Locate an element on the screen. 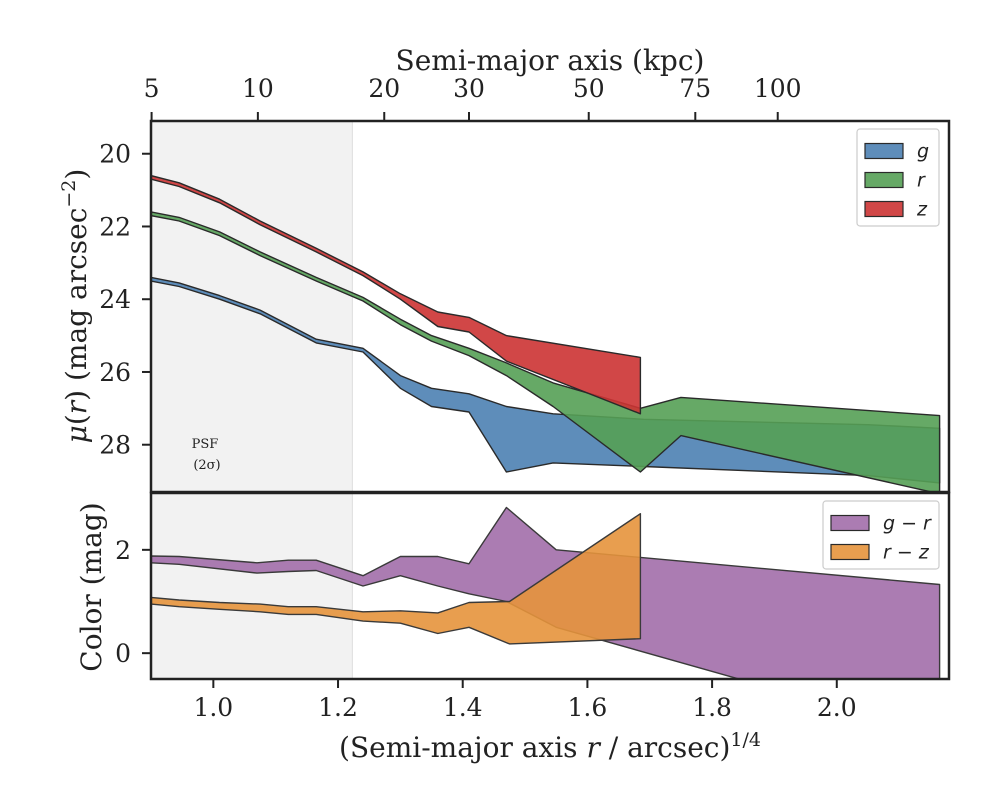  top-x-tick-label: 30 is located at coordinates (469, 88).